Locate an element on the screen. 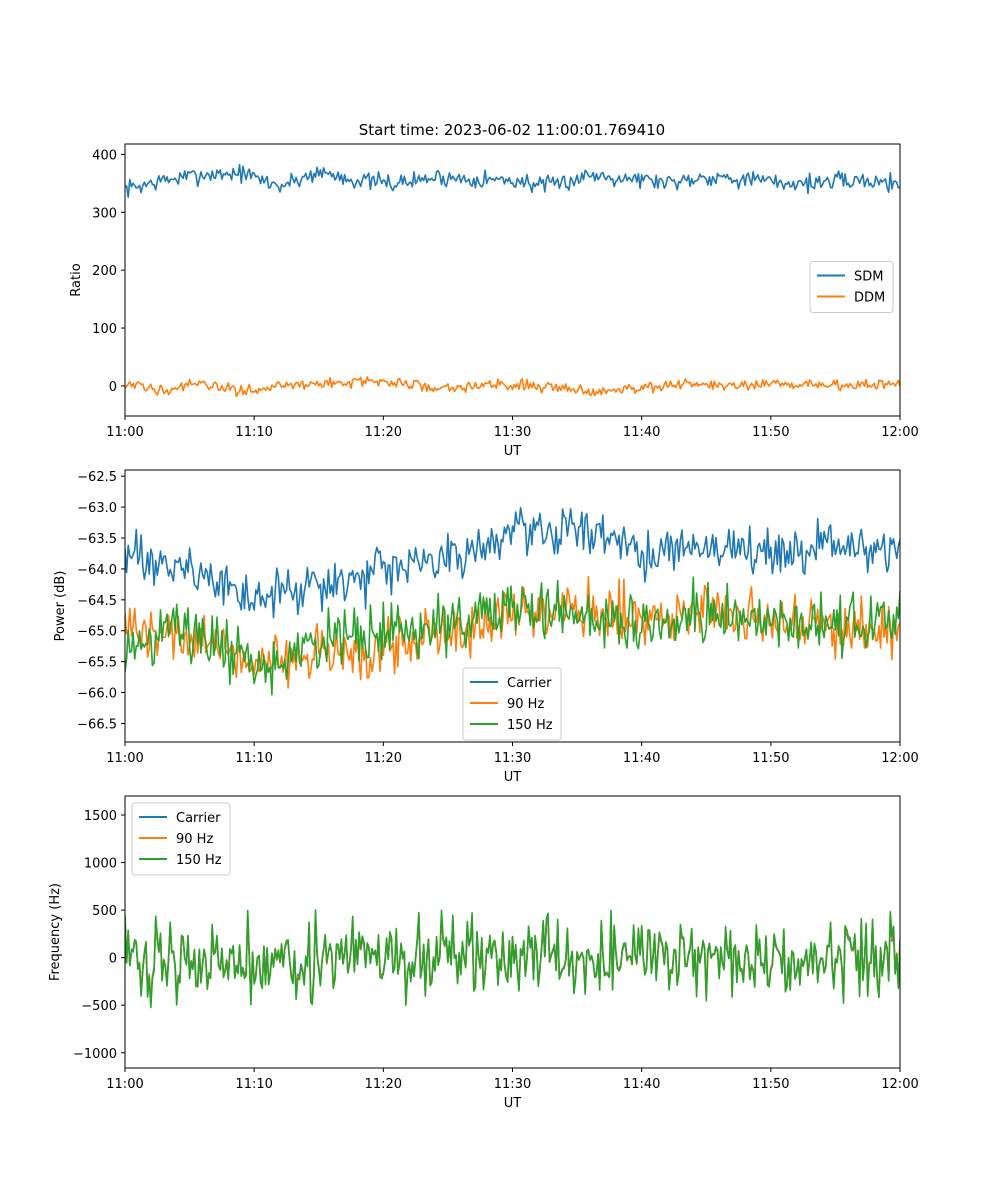  y-axis-label: Frequency (Hz) is located at coordinates (55, 932).